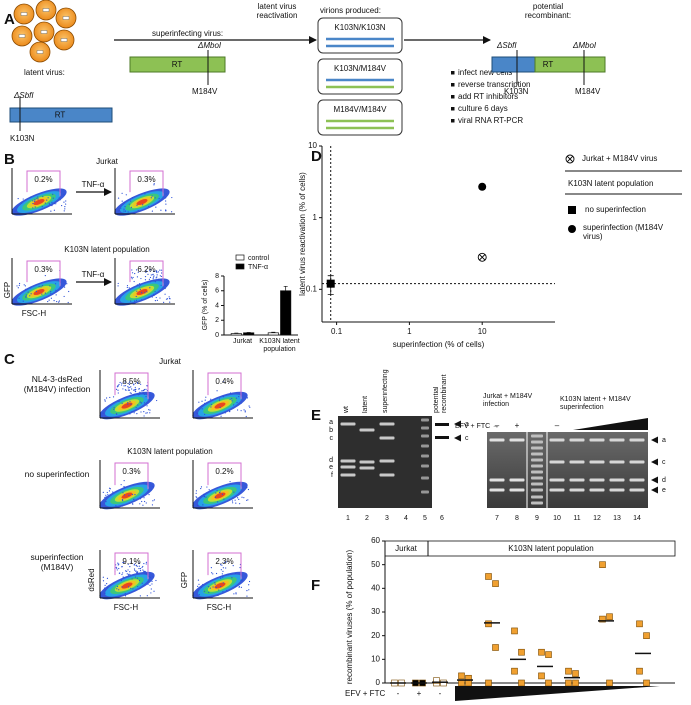  Describe the element at coordinates (595, 403) in the screenshot. I see `gel-header-box: K103N latent + M184V superinfection` at that location.